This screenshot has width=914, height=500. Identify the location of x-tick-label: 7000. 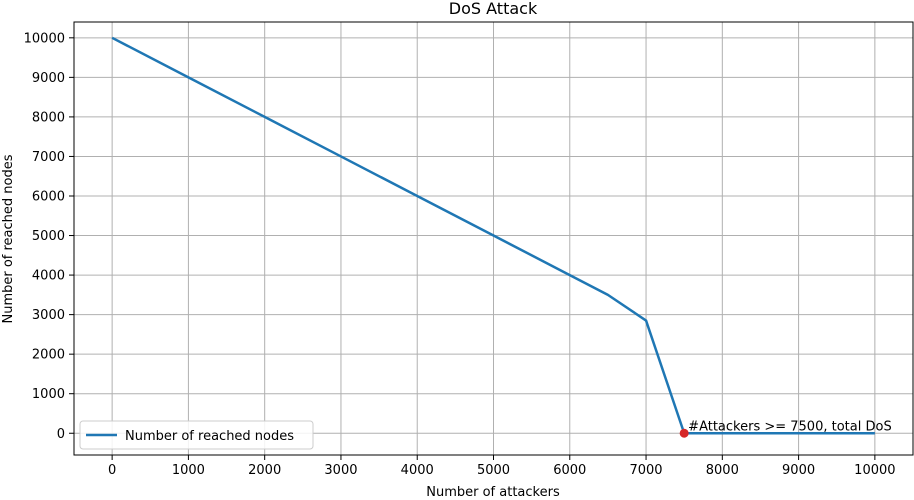
(645, 470).